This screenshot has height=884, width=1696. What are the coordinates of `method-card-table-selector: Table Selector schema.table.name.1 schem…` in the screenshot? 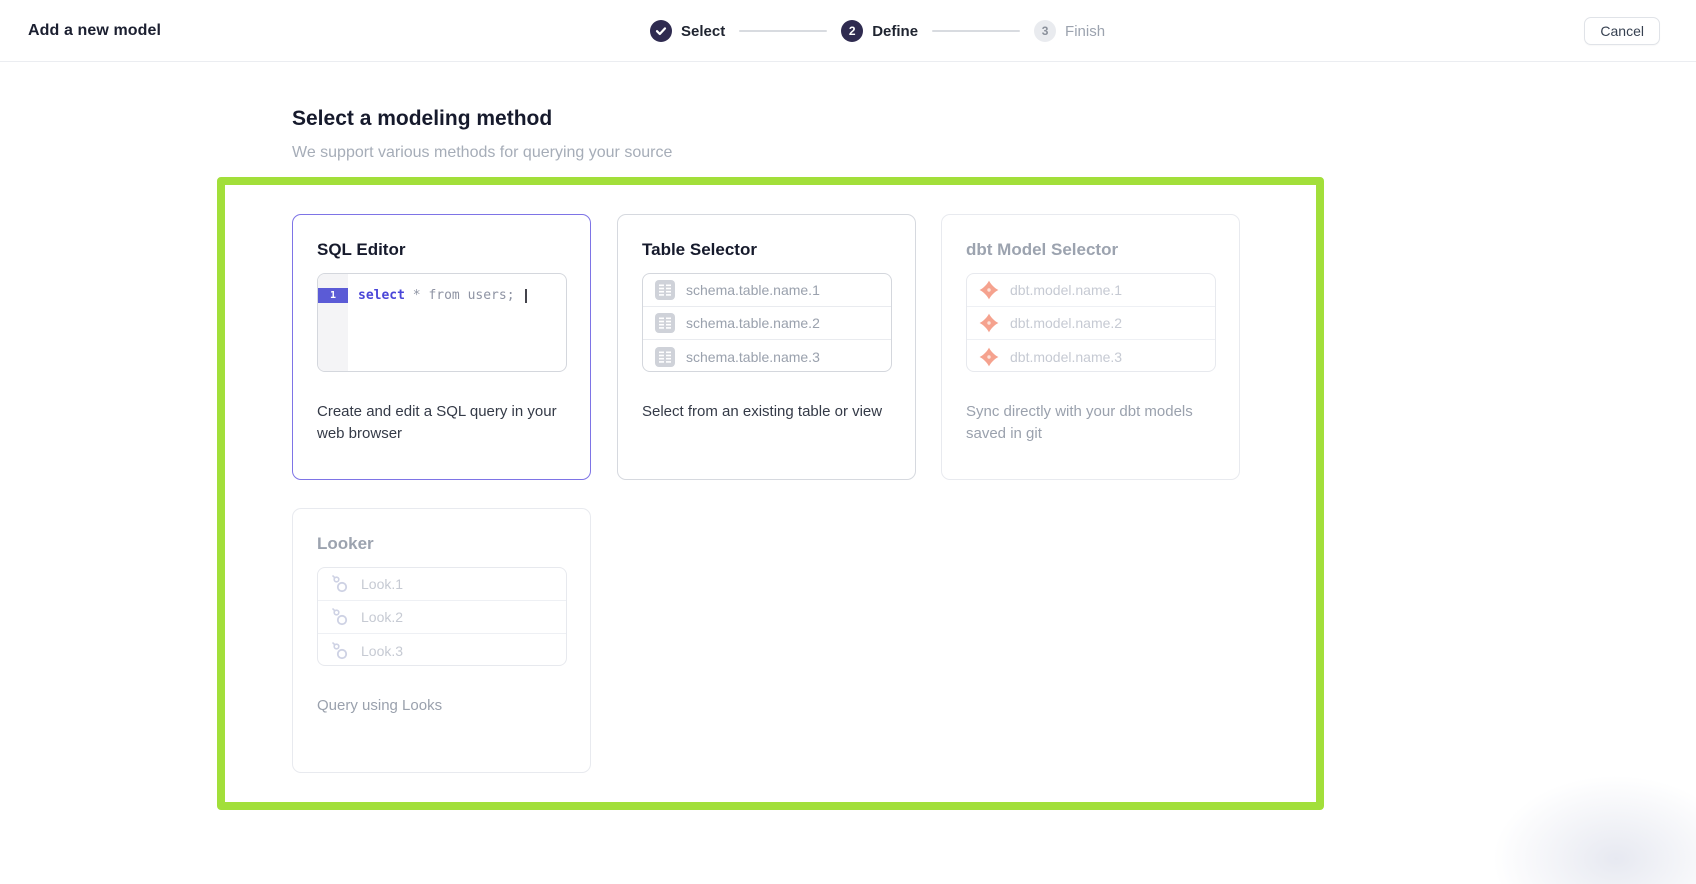 It's located at (766, 347).